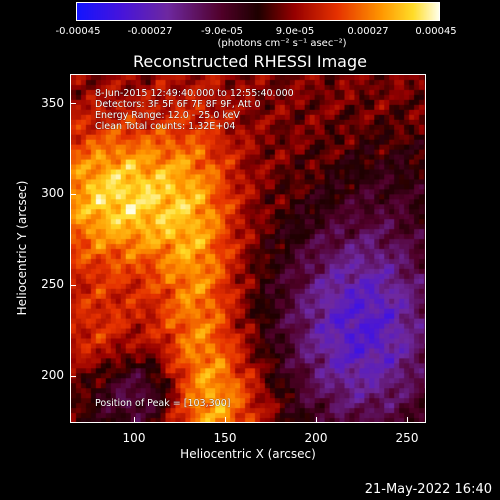 The width and height of the screenshot is (500, 500). What do you see at coordinates (407, 438) in the screenshot?
I see `x-tick-label: 250` at bounding box center [407, 438].